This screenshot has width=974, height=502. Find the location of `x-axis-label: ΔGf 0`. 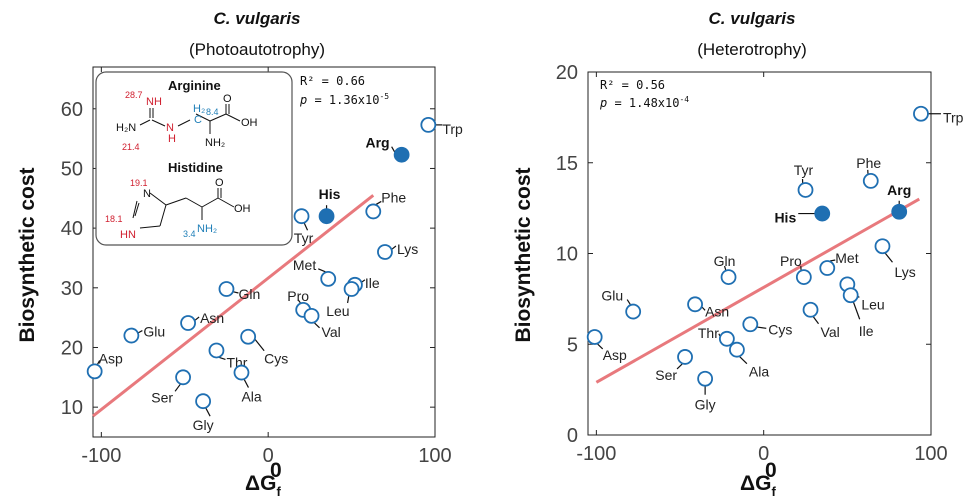

x-axis-label: ΔGf 0 is located at coordinates (263, 479).